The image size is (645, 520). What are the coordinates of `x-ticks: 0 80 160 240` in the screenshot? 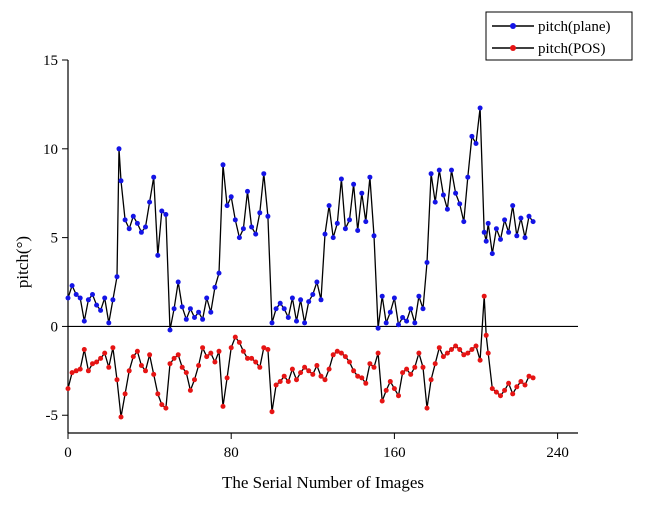 It's located at (316, 447).